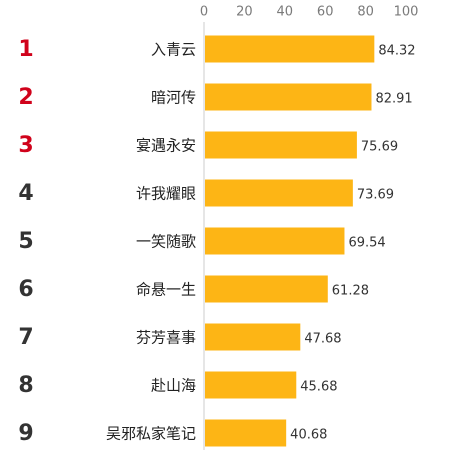 The image size is (450, 450). Describe the element at coordinates (375, 195) in the screenshot. I see `value-label: 73.69` at that location.